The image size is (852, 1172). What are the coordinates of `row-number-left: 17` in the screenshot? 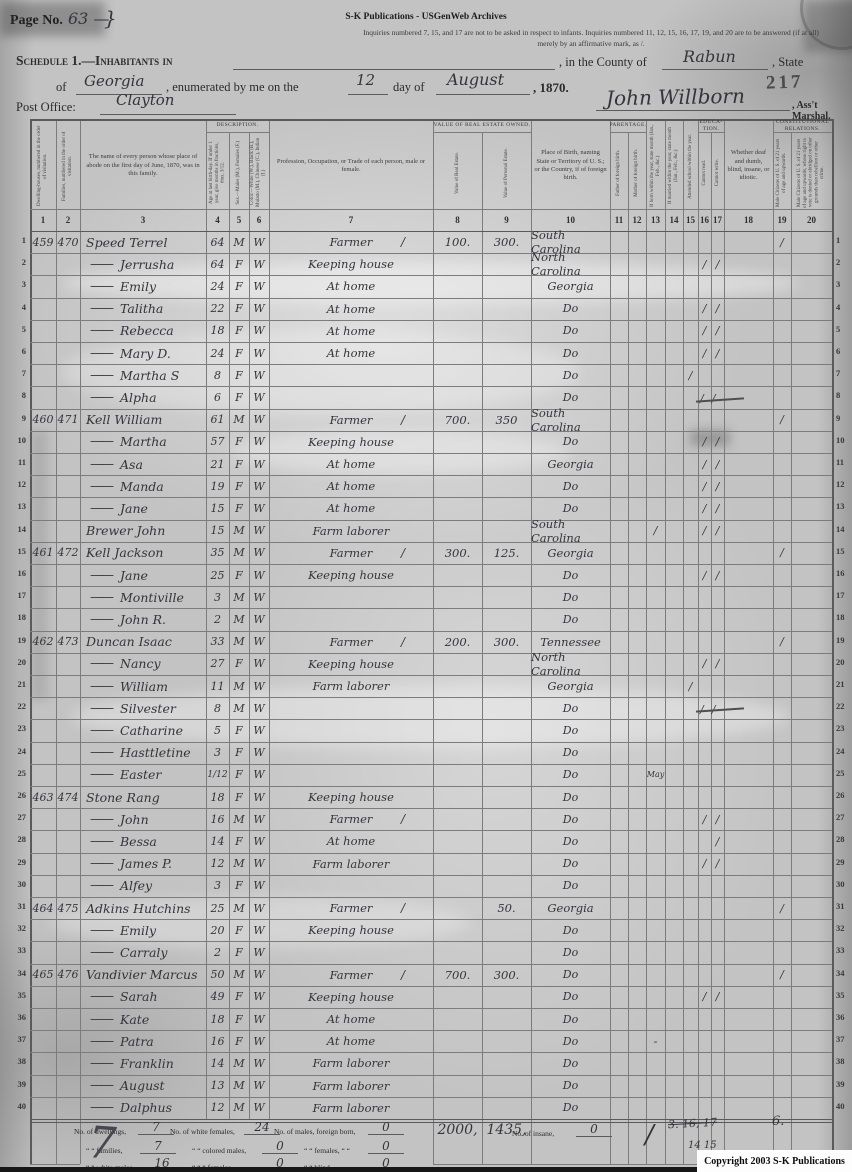 It's located at (22, 595).